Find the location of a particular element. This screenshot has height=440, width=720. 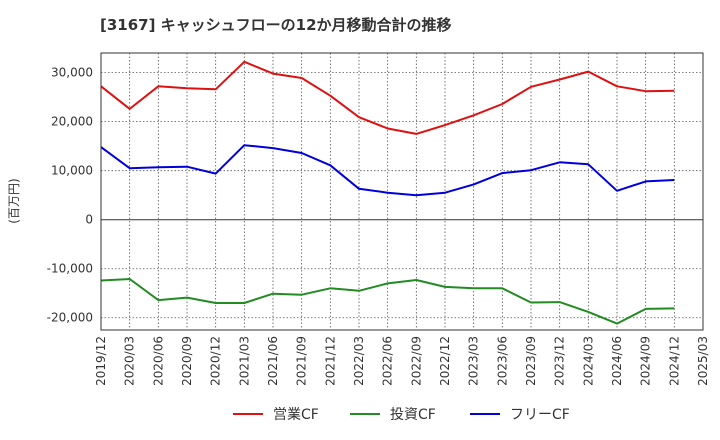

series-line-営業CF is located at coordinates (387, 97).